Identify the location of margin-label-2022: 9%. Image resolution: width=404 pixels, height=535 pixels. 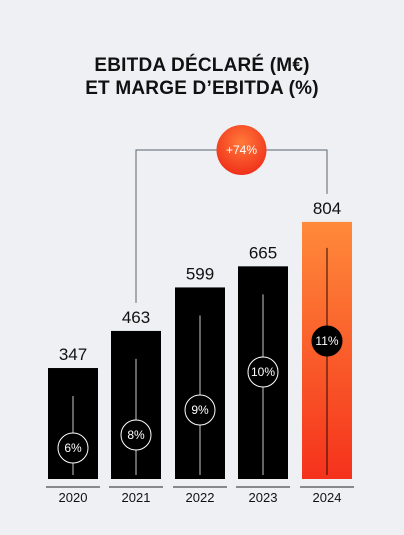
(200, 410).